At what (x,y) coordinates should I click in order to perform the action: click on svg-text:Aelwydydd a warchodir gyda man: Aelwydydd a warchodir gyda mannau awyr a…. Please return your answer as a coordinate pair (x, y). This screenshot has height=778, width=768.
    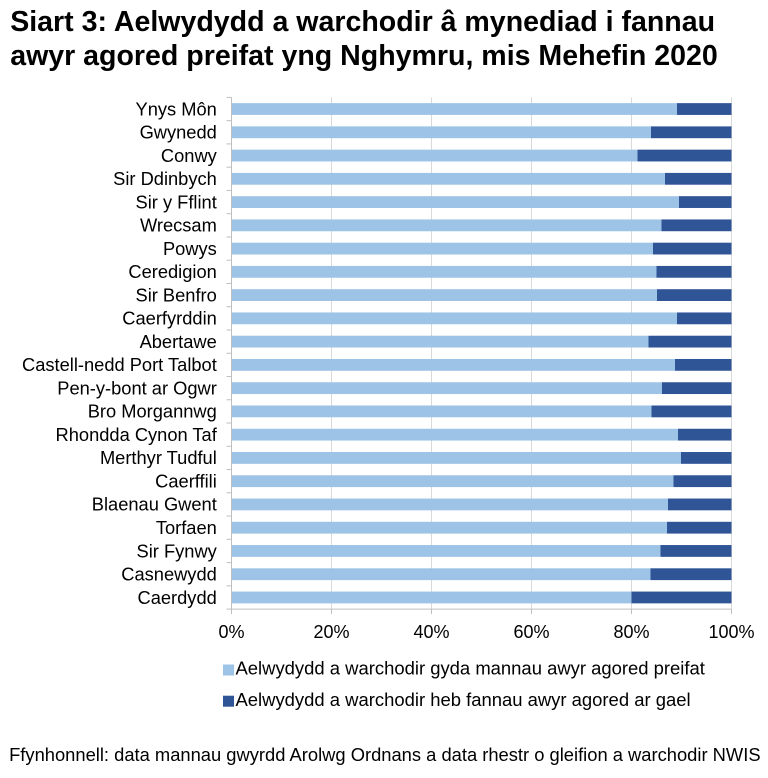
    Looking at the image, I should click on (470, 668).